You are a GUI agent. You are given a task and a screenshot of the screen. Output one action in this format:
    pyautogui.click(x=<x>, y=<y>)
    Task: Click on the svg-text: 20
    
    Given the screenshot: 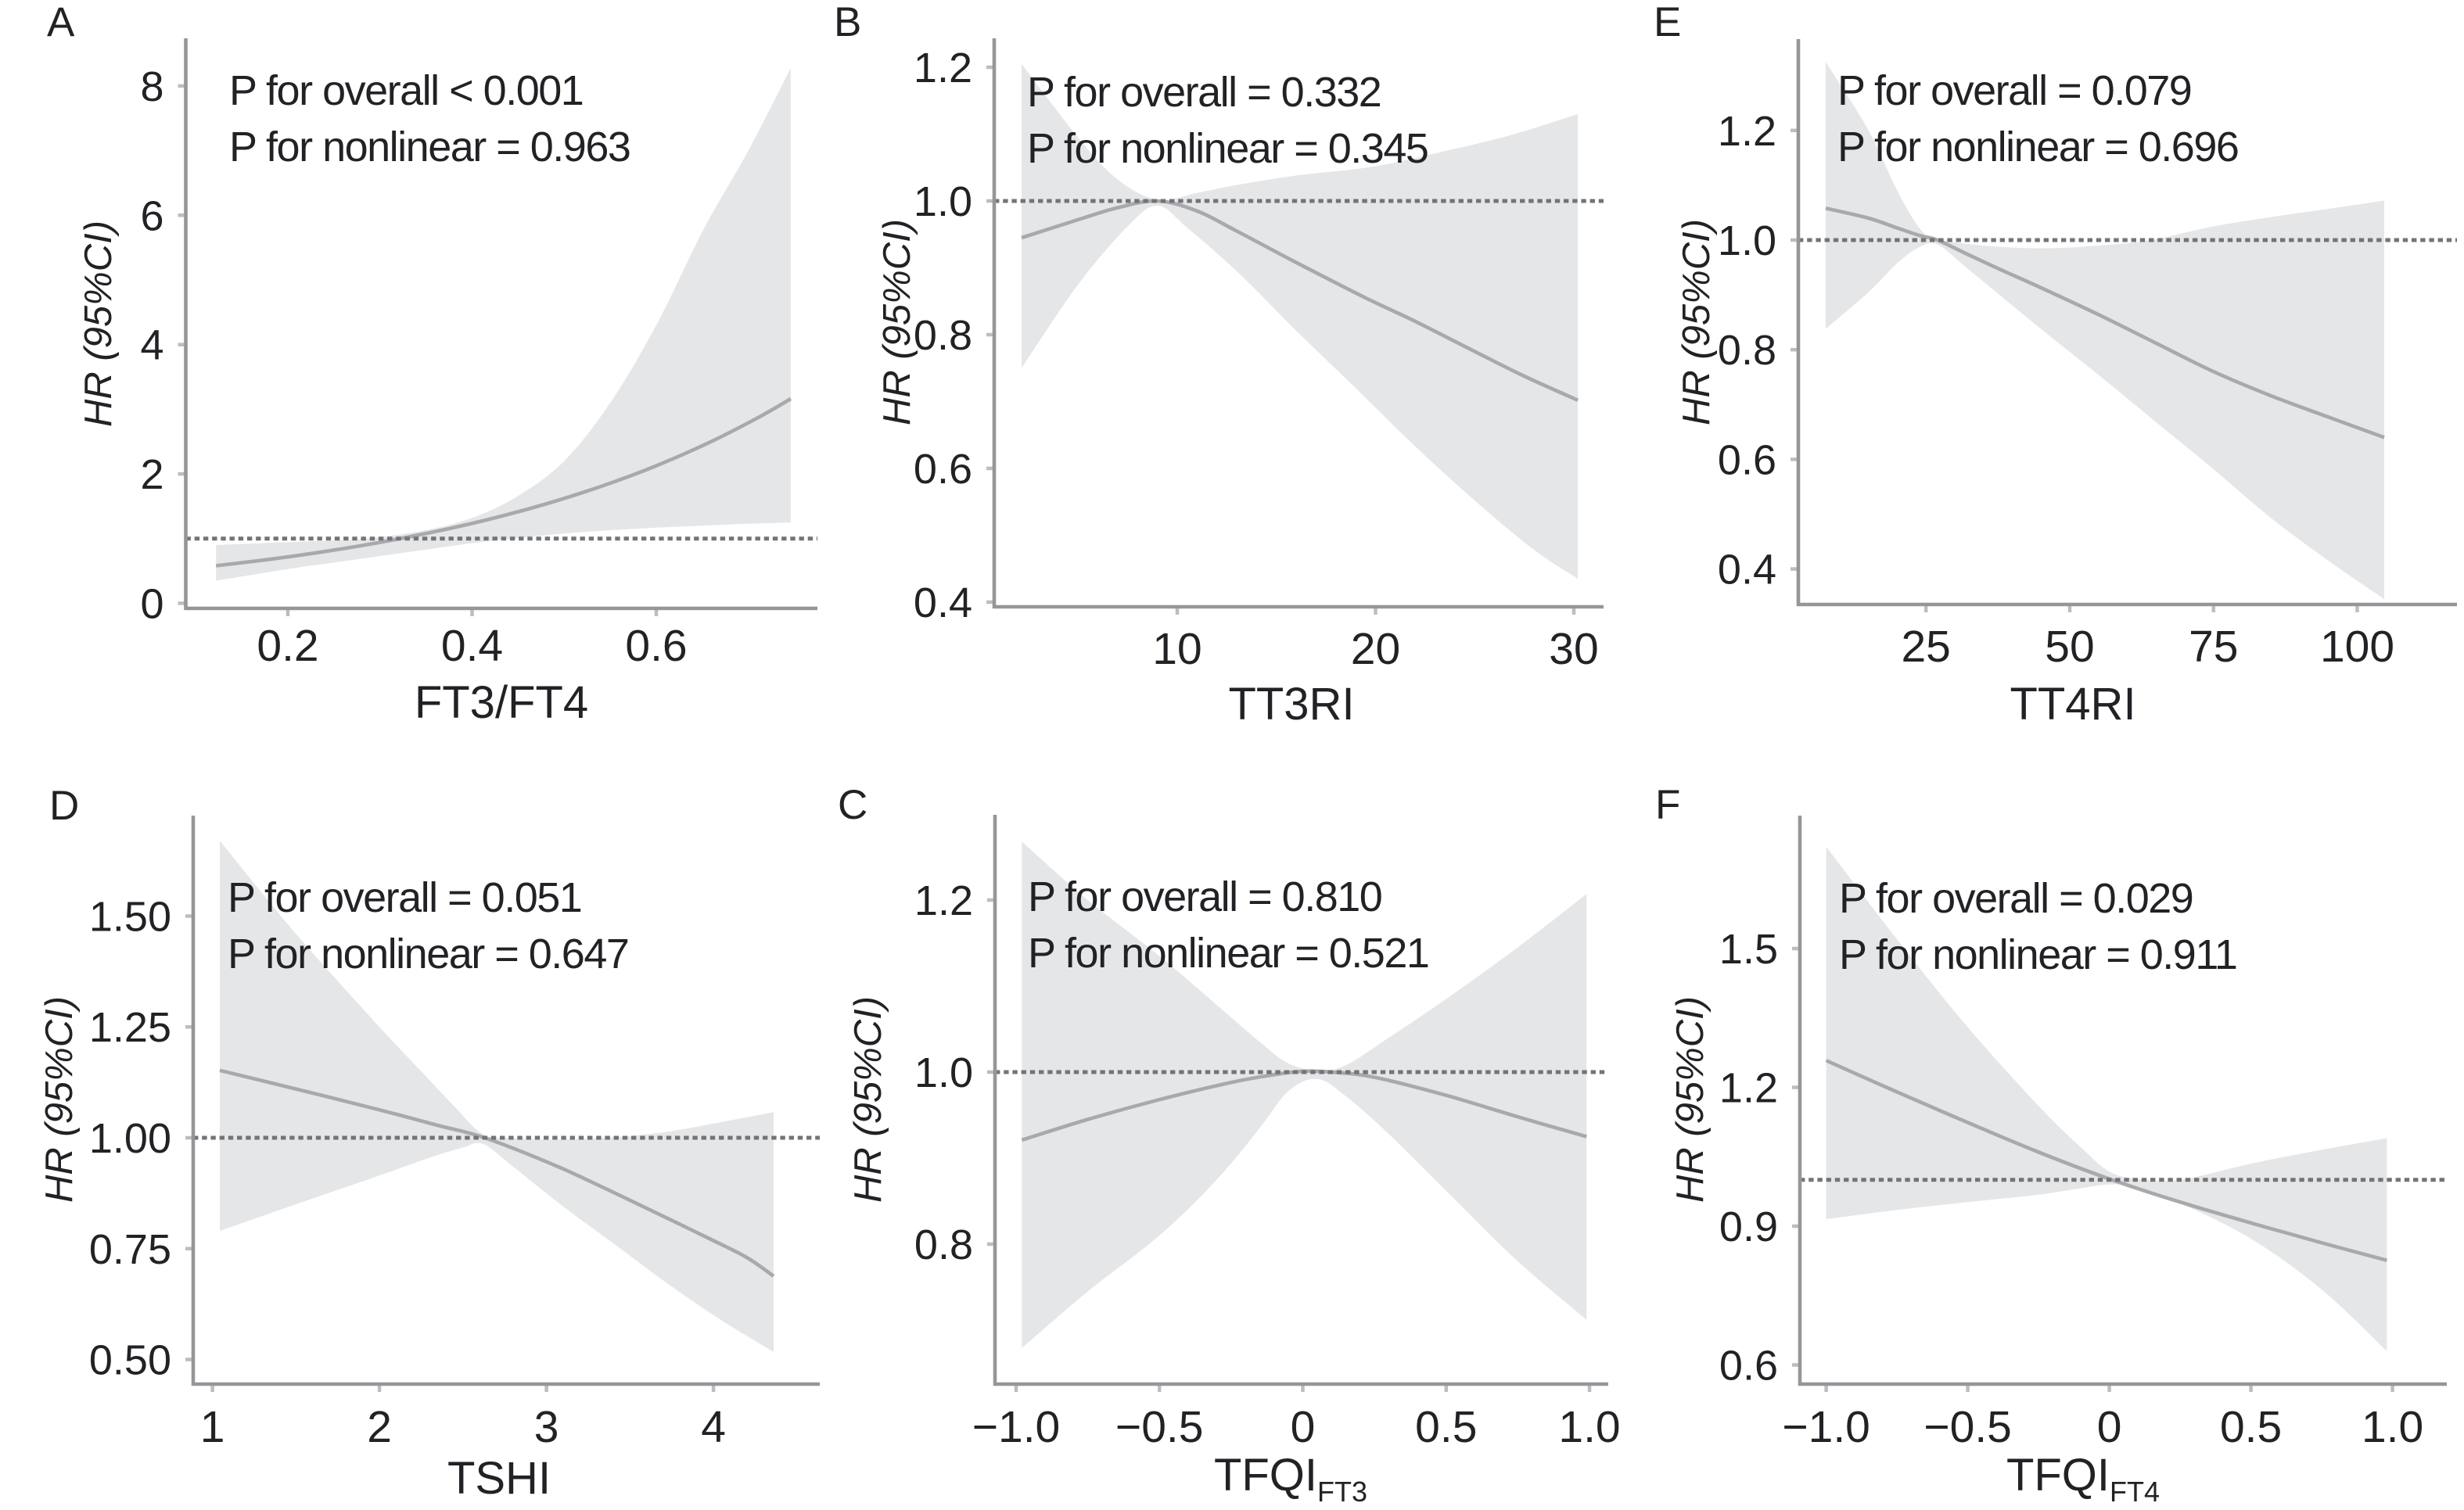 What is the action you would take?
    pyautogui.click(x=1375, y=649)
    